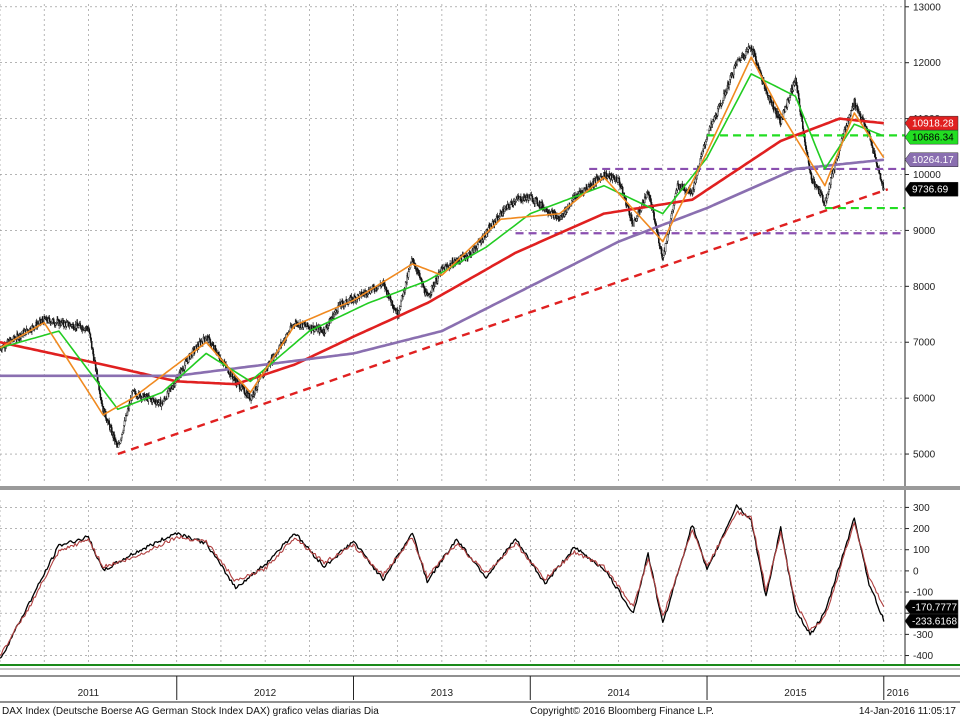 The height and width of the screenshot is (720, 960). I want to click on value-label-text: -170.7777, so click(934, 608).